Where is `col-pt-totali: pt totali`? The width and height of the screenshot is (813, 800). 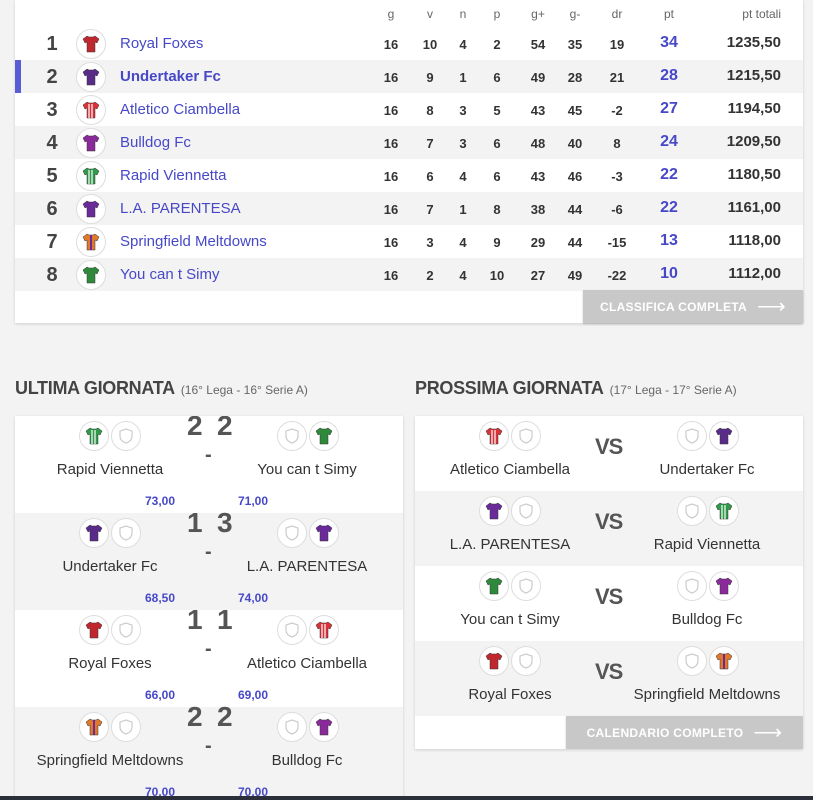 col-pt-totali: pt totali is located at coordinates (761, 14).